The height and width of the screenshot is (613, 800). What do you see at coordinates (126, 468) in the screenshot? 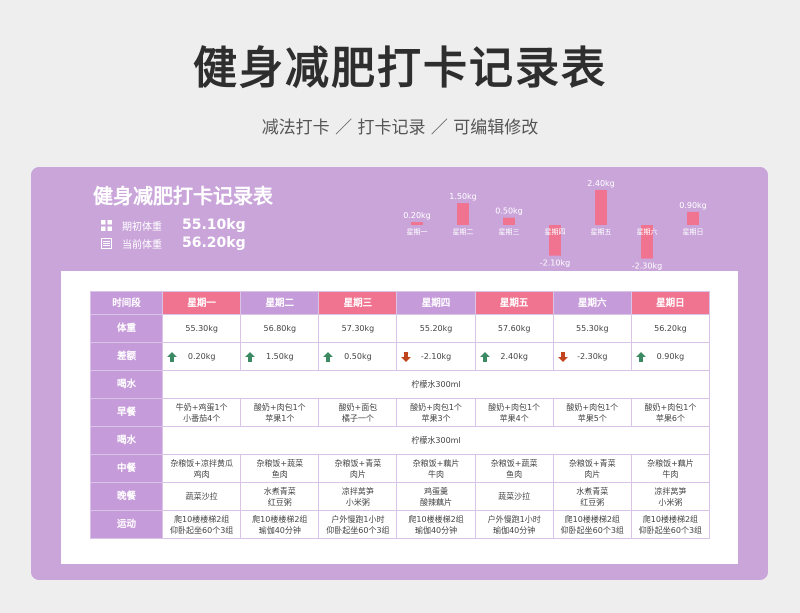
I see `row-label-lunch: 中餐` at bounding box center [126, 468].